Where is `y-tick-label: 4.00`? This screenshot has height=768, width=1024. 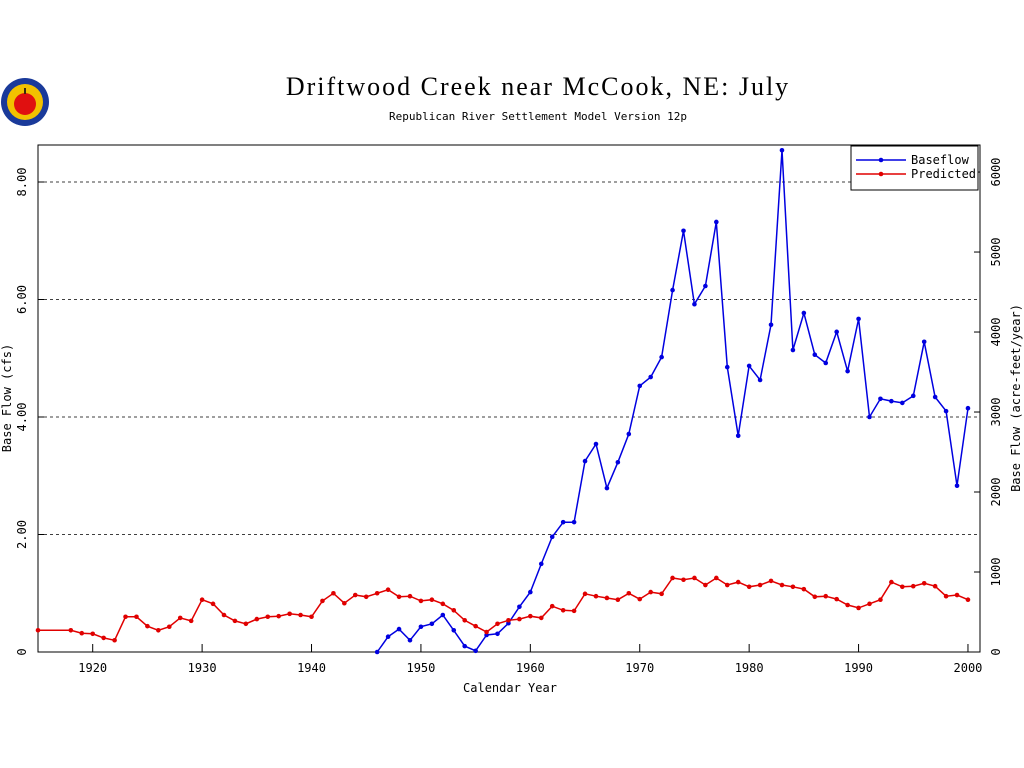
y-tick-label: 4.00 is located at coordinates (22, 417).